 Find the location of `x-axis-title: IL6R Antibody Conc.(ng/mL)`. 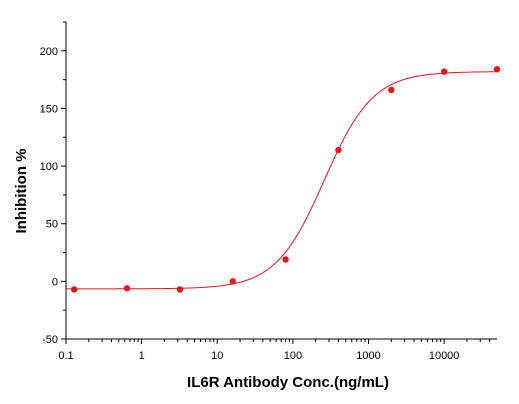

x-axis-title: IL6R Antibody Conc.(ng/mL) is located at coordinates (288, 382).